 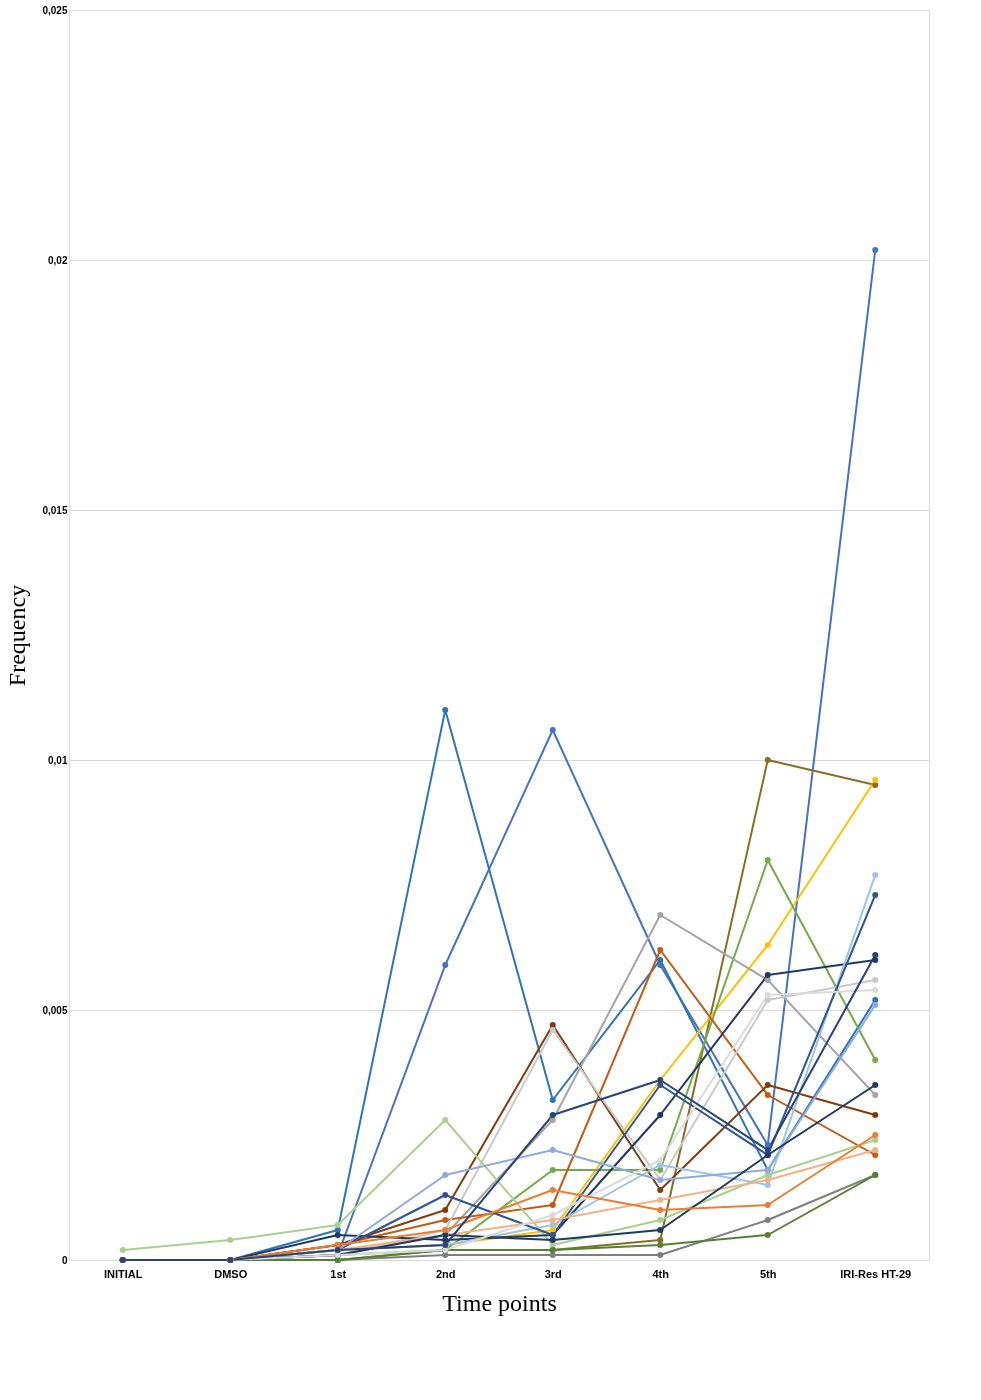 I want to click on y-tick-label: 0,015, so click(x=55, y=510).